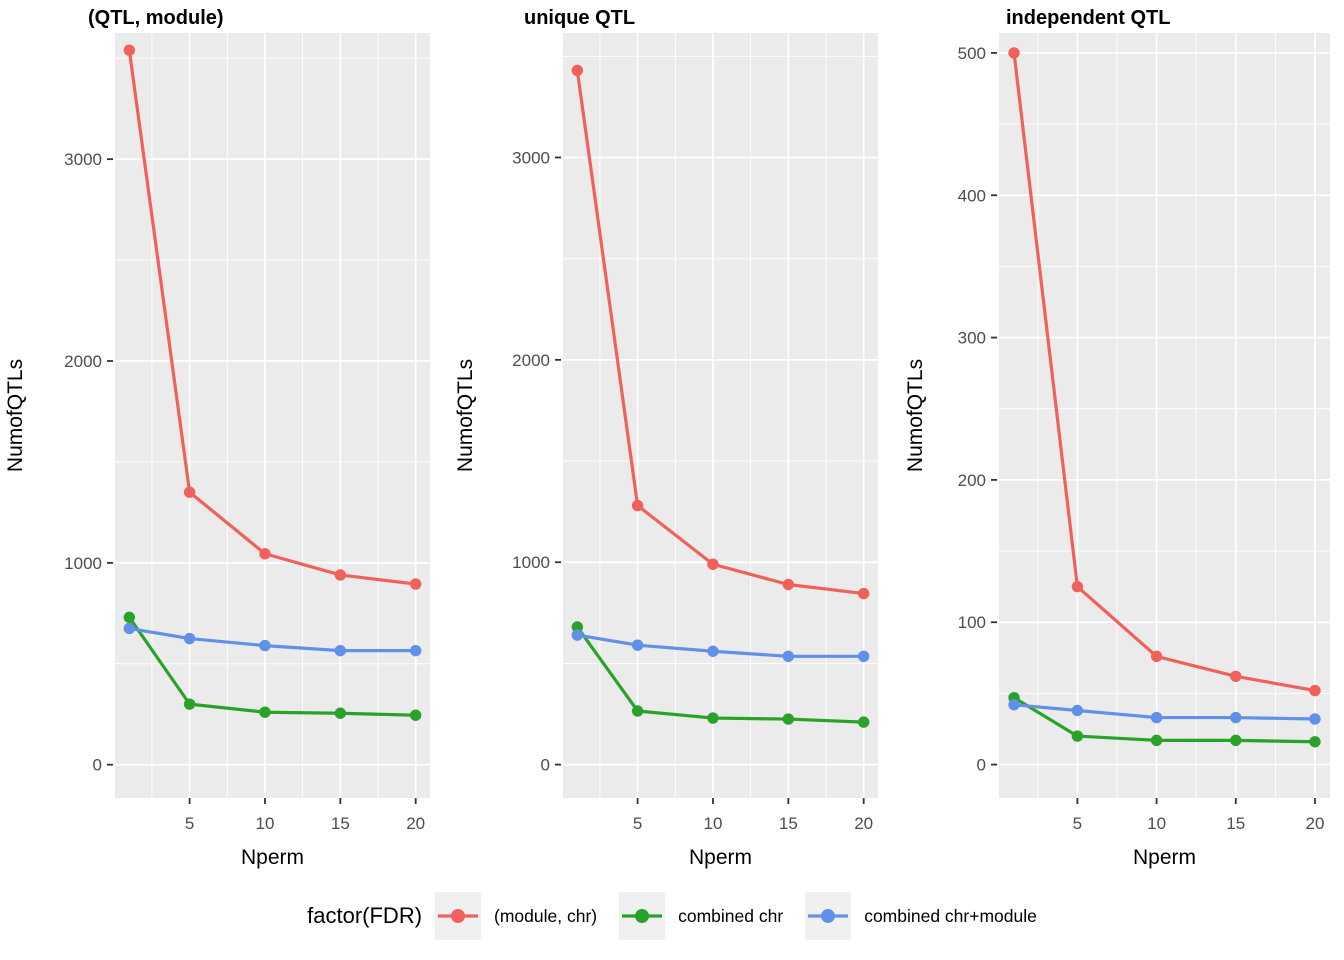 The height and width of the screenshot is (960, 1344). I want to click on legend-item: combined chr, so click(701, 916).